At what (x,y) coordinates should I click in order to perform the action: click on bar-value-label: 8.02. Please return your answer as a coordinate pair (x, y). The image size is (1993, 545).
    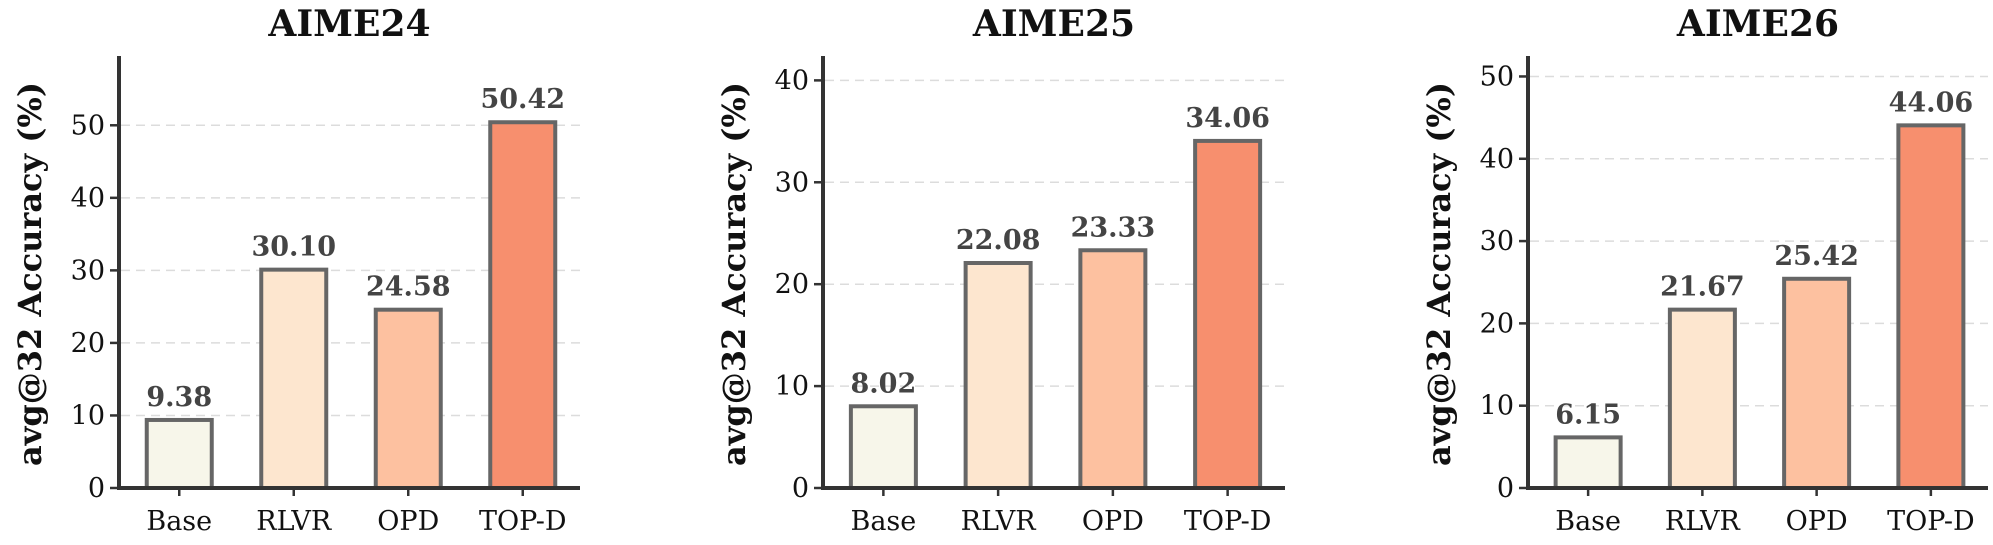
    Looking at the image, I should click on (883, 383).